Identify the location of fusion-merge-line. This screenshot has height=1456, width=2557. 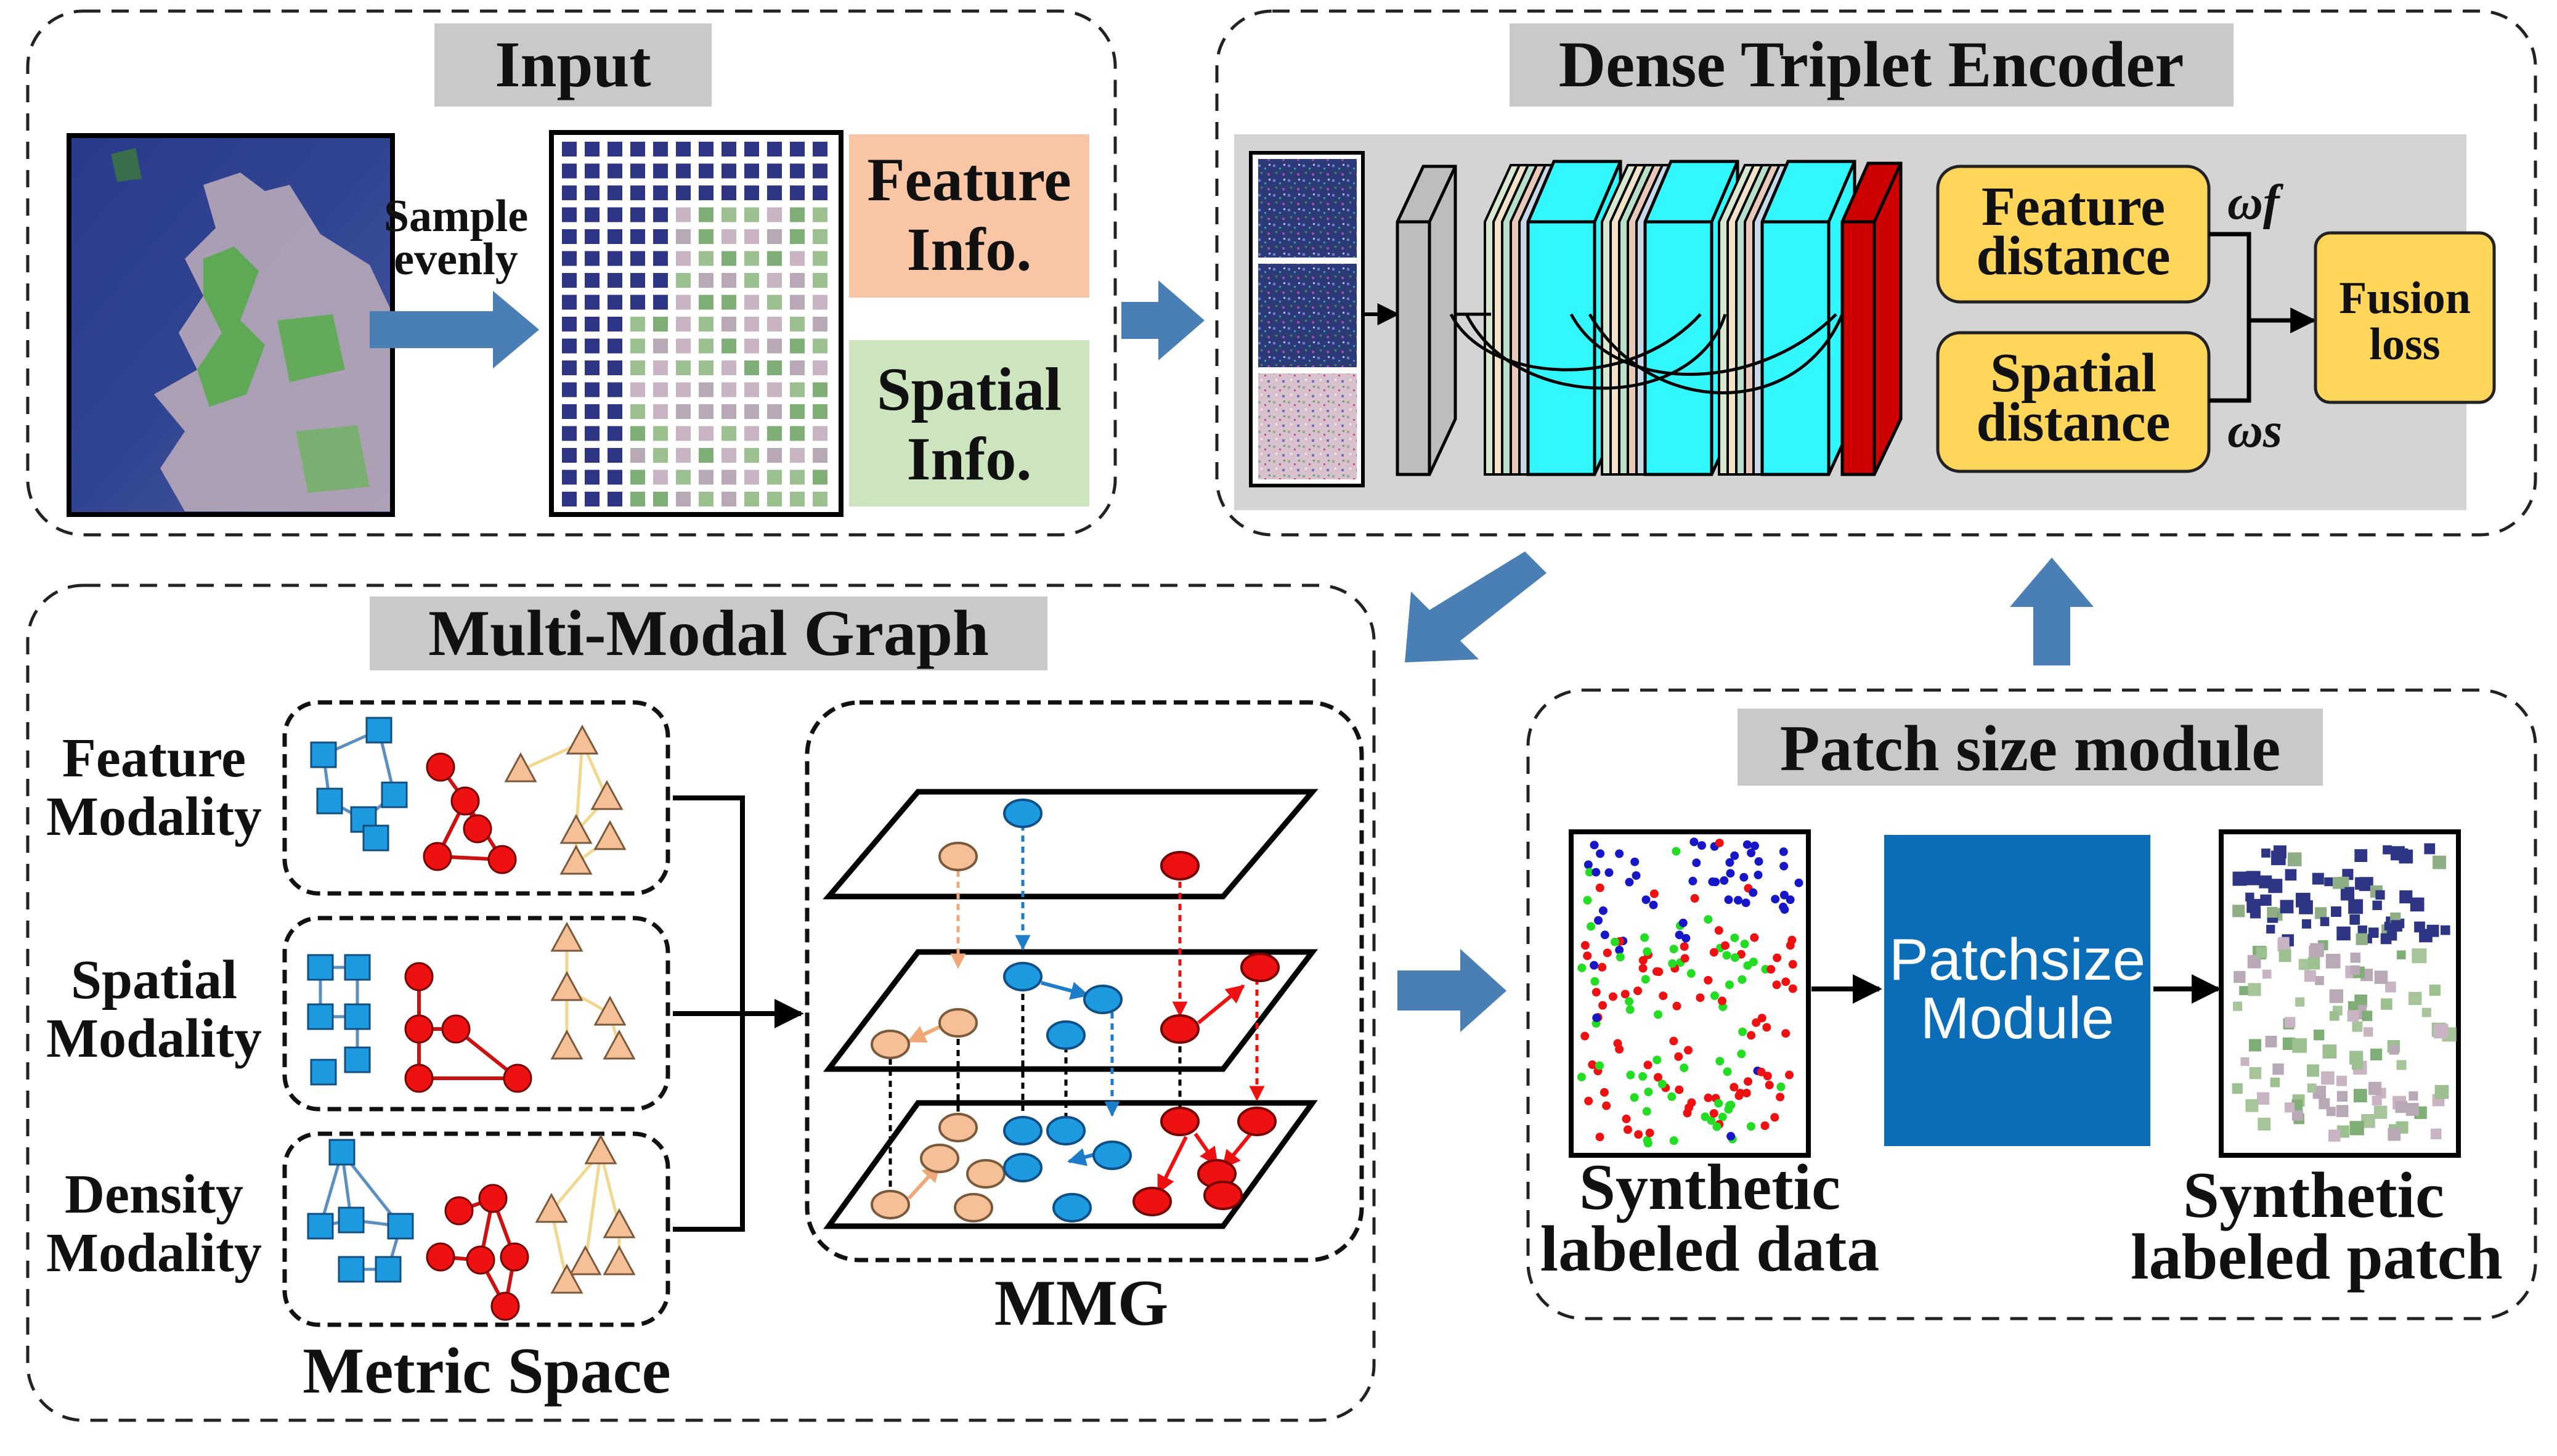
(2230, 317).